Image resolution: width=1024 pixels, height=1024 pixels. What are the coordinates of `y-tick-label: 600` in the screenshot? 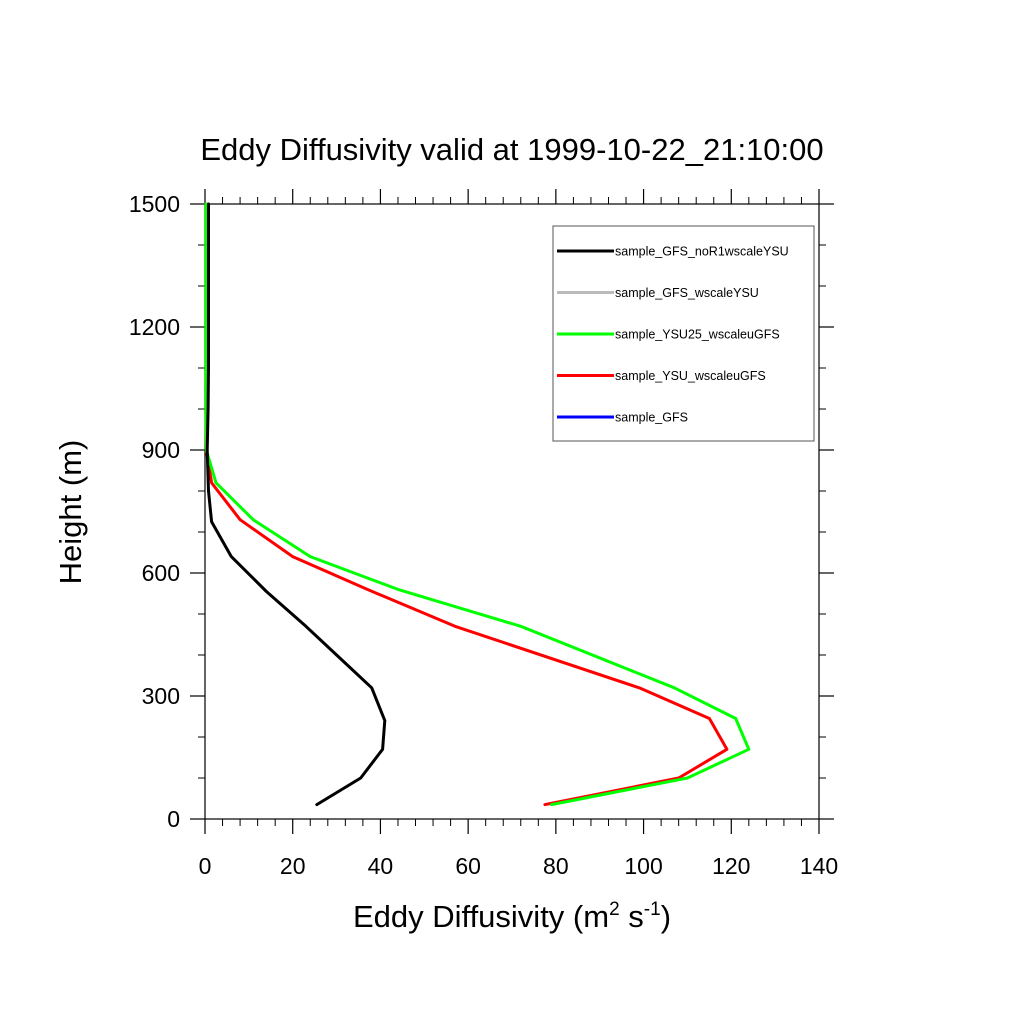 It's located at (161, 573).